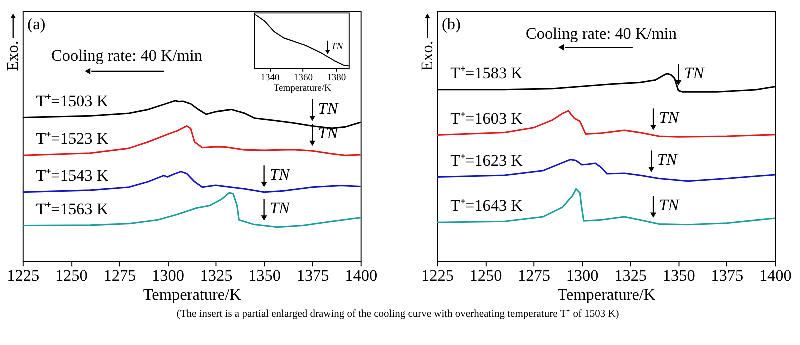 The height and width of the screenshot is (345, 800). I want to click on series-label: T⁺=1603 K, so click(487, 119).